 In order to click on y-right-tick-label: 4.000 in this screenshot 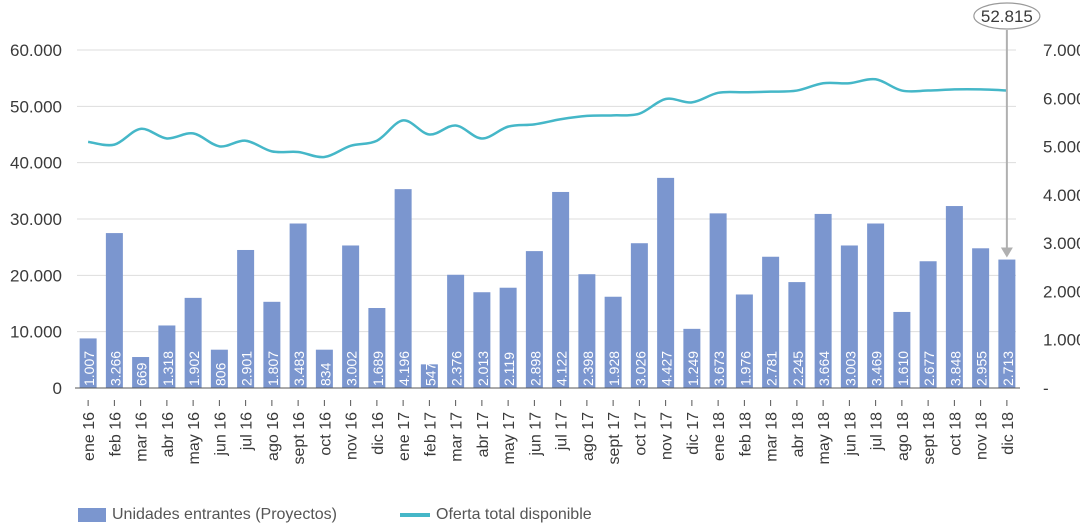, I will do `click(1061, 195)`.